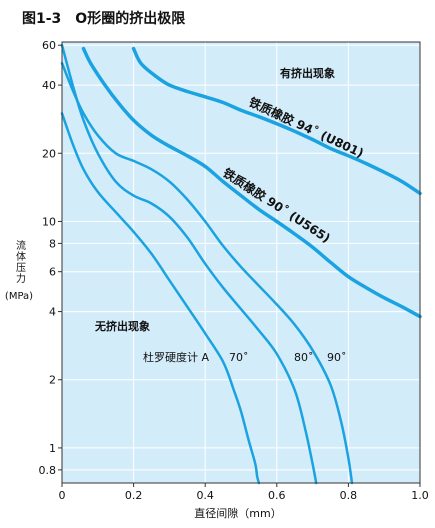  Describe the element at coordinates (134, 495) in the screenshot. I see `x-tick-label: 0.2` at that location.